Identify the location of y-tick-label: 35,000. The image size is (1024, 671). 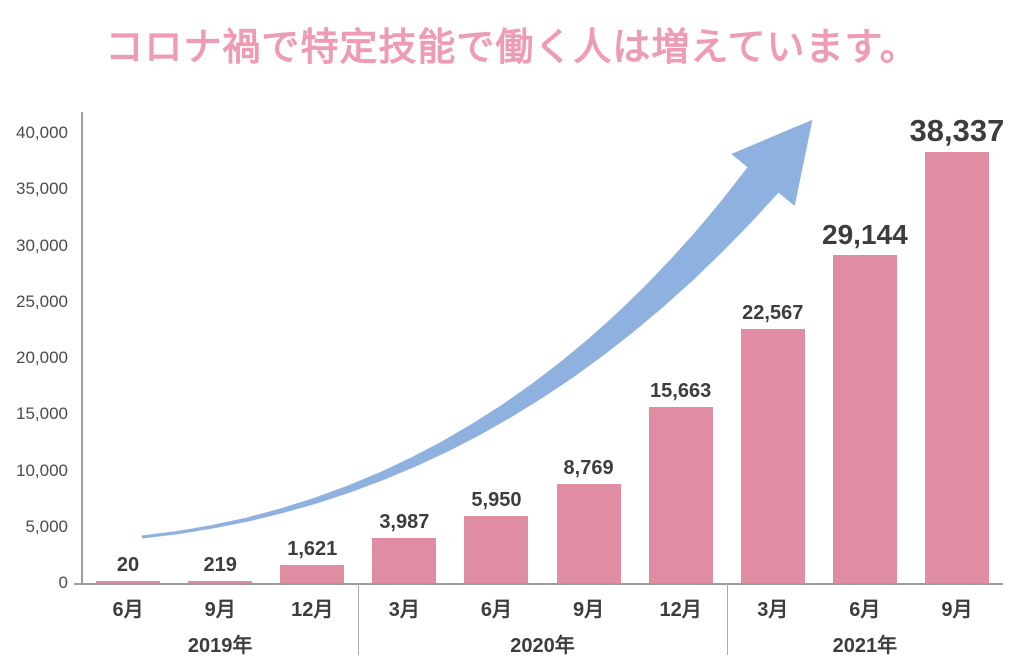
(42, 189).